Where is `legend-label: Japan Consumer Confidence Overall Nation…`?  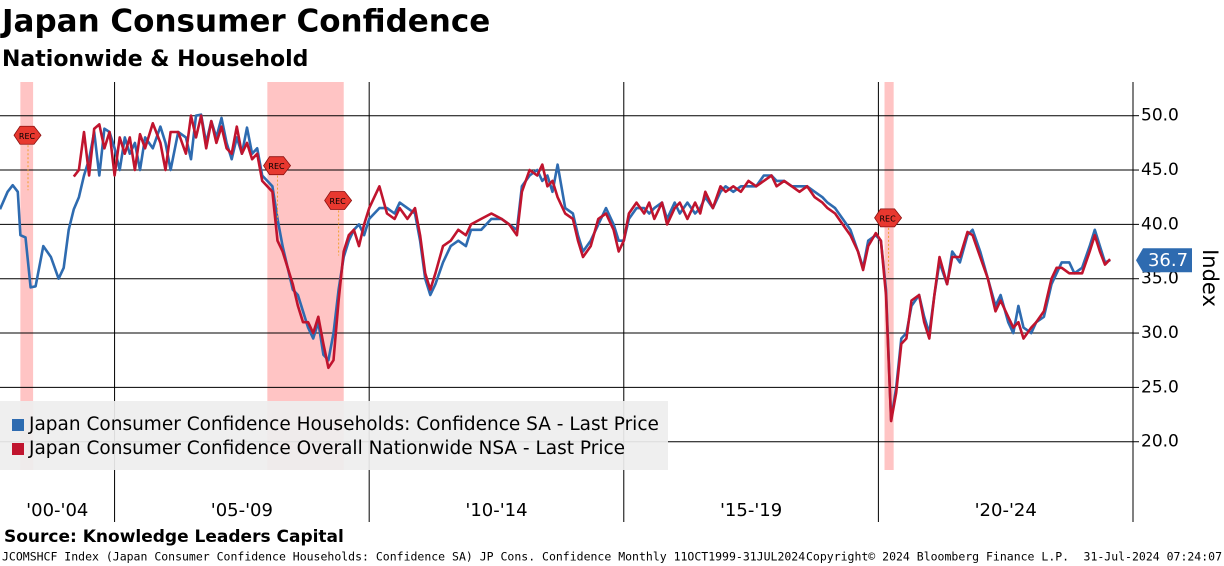
legend-label: Japan Consumer Confidence Overall Nation… is located at coordinates (326, 448).